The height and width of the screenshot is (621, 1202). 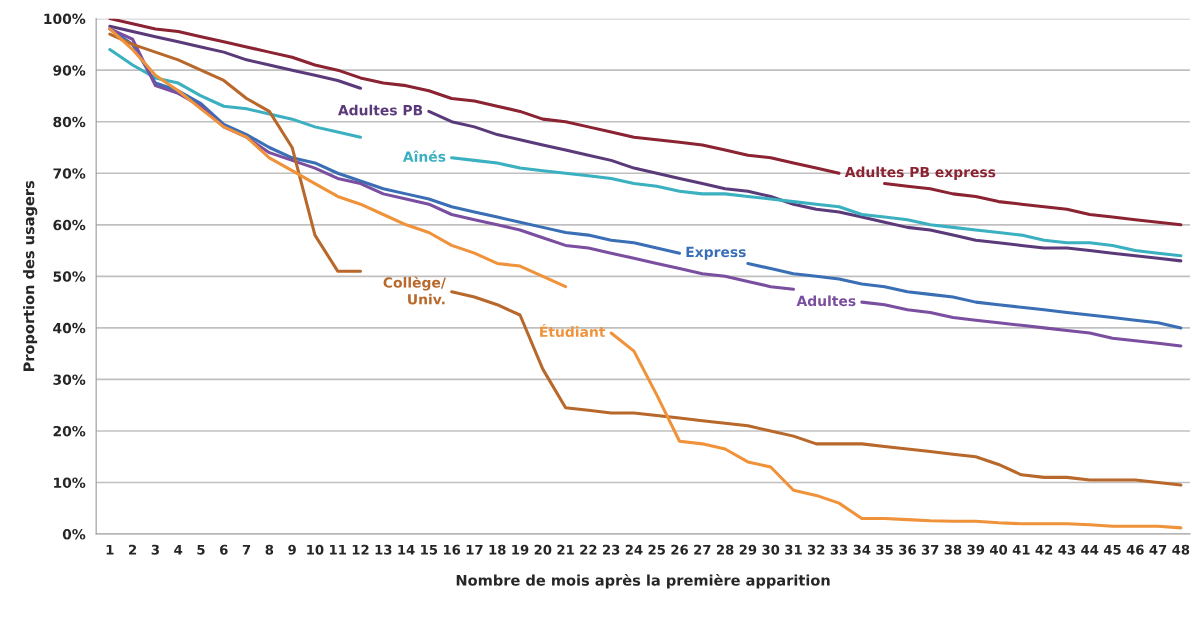 What do you see at coordinates (771, 549) in the screenshot?
I see `x-tick-label: 30` at bounding box center [771, 549].